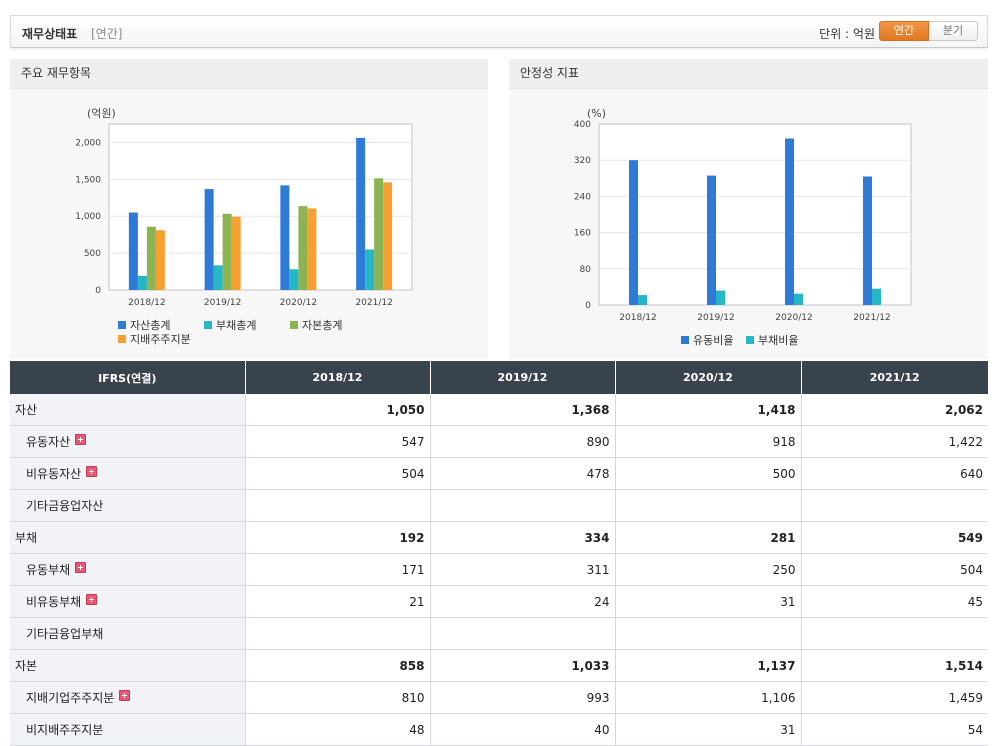  I want to click on table-row: 기타금융업부채, so click(499, 633).